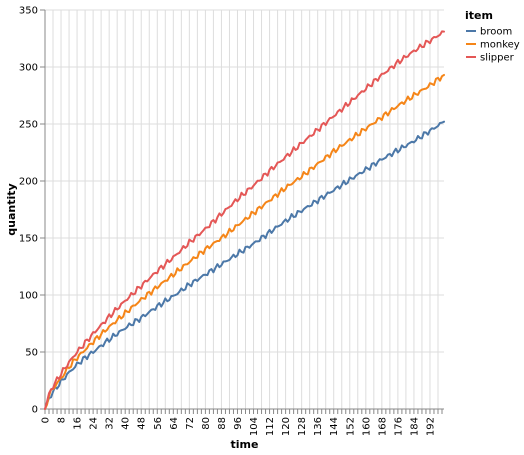 The image size is (524, 455). What do you see at coordinates (62, 420) in the screenshot?
I see `x-tick-label: 8` at bounding box center [62, 420].